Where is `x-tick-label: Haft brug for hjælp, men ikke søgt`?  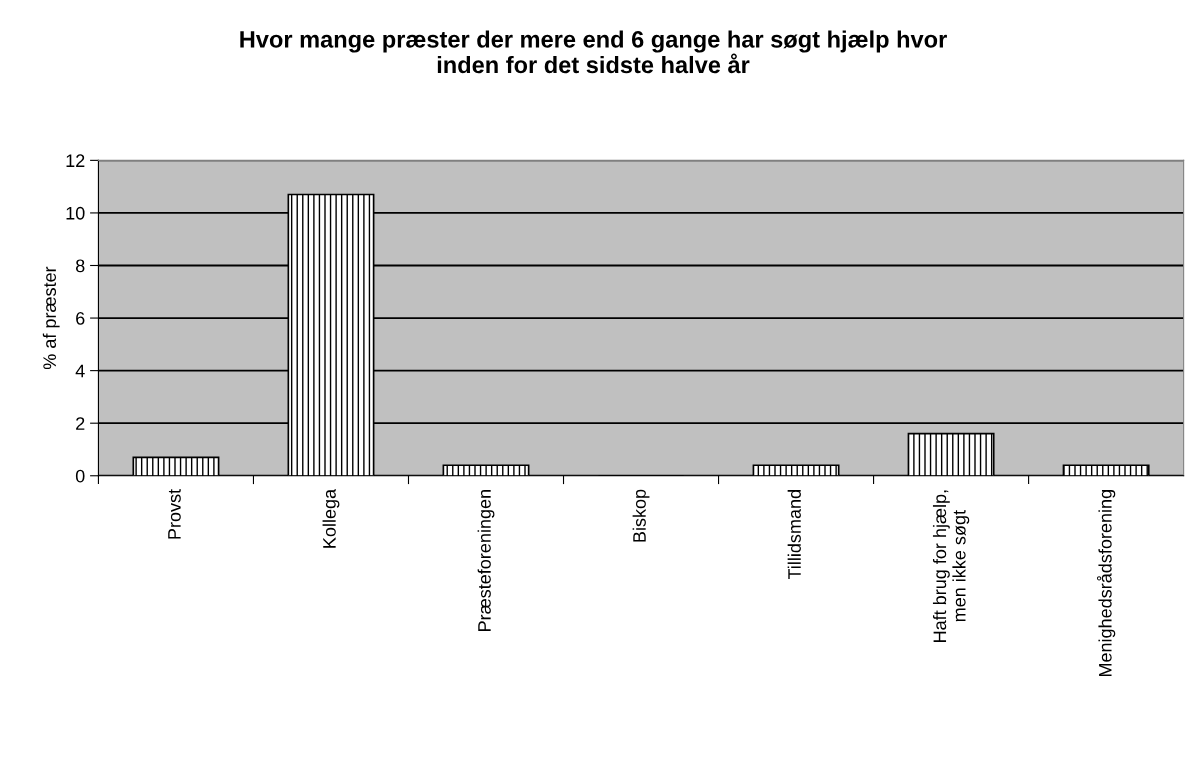
x-tick-label: Haft brug for hjælp, men ikke søgt is located at coordinates (951, 566).